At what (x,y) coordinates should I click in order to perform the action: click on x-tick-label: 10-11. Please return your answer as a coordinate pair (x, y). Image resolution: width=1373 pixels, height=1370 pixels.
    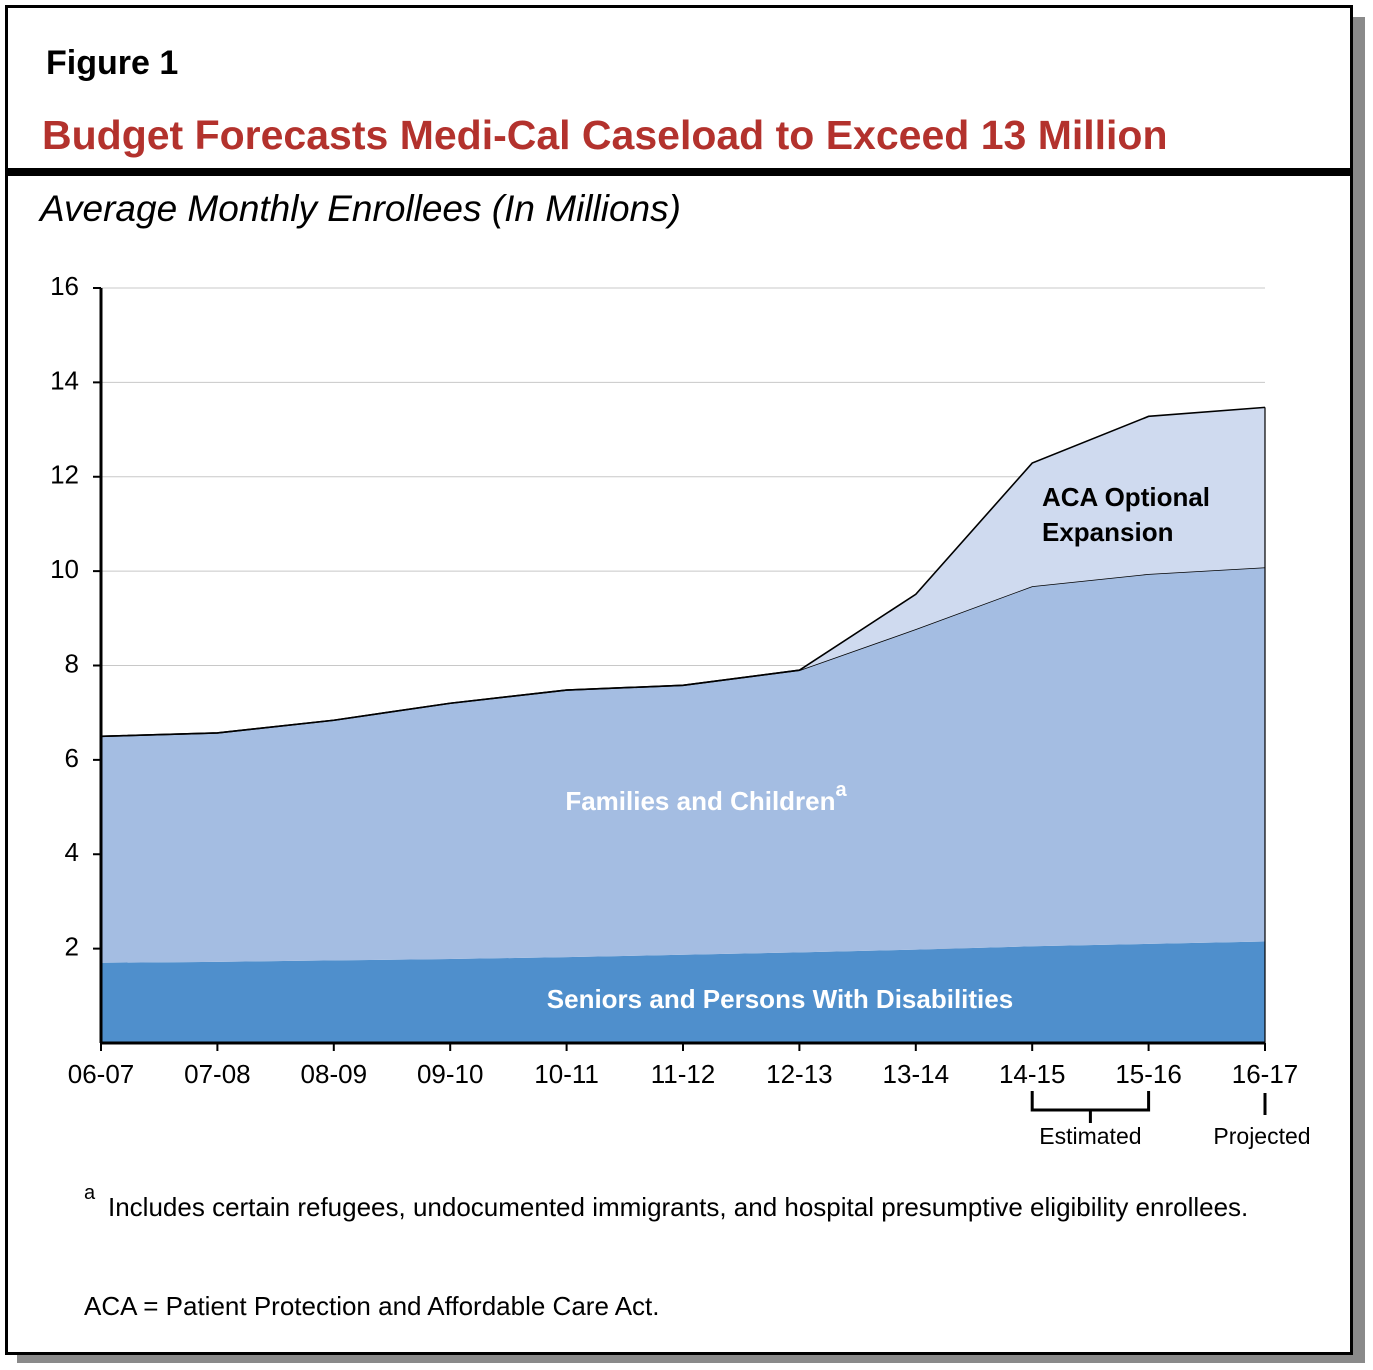
    Looking at the image, I should click on (566, 1074).